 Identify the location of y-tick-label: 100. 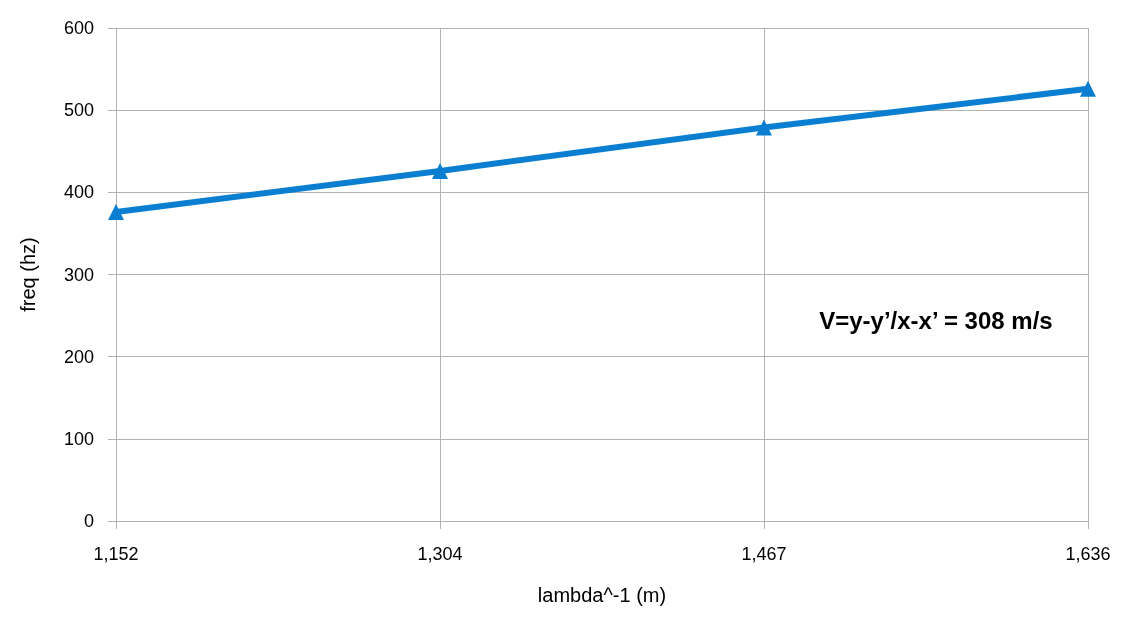
(78, 438).